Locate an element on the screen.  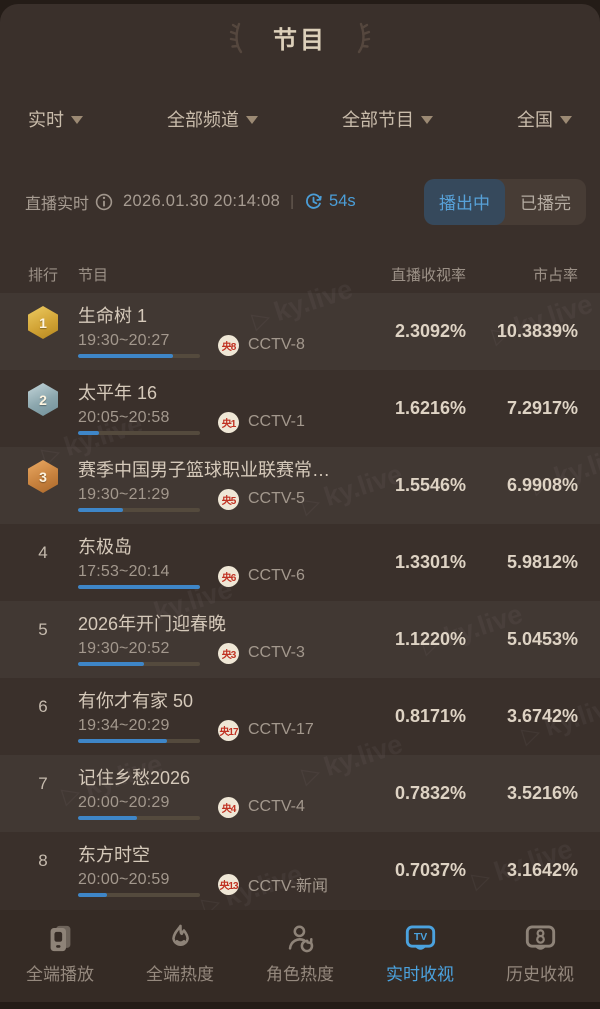
program-title: 太平年 16 is located at coordinates (118, 393).